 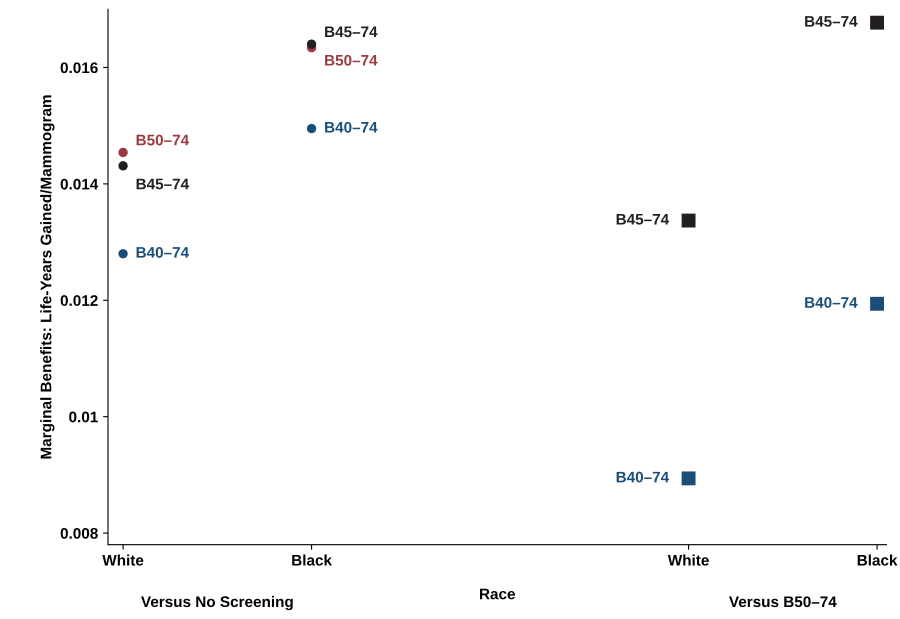 What do you see at coordinates (83, 417) in the screenshot?
I see `y-tick-label: 0.01` at bounding box center [83, 417].